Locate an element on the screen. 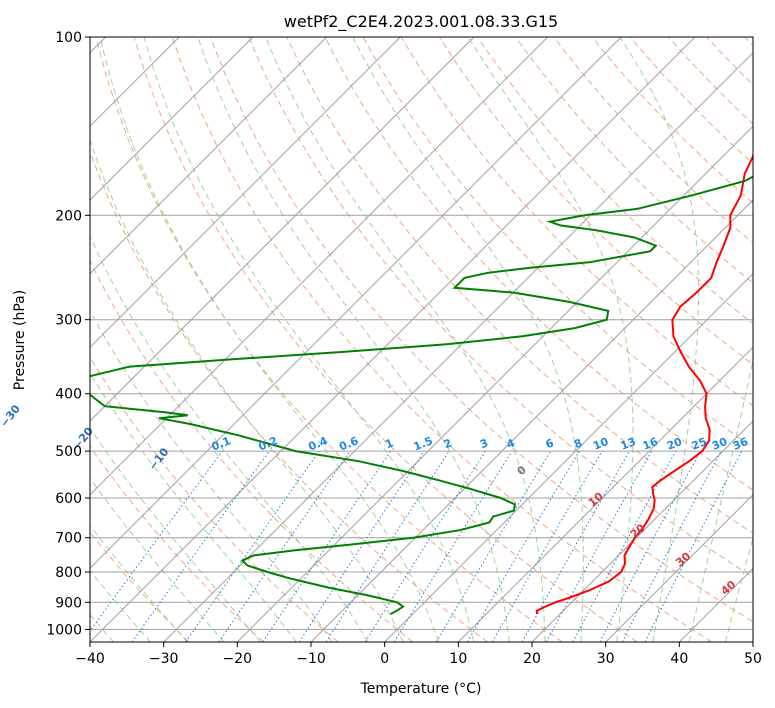 This screenshot has width=775, height=708. chart-title: wetPf2_C2E4.2023.001.08.33.G15 is located at coordinates (421, 22).